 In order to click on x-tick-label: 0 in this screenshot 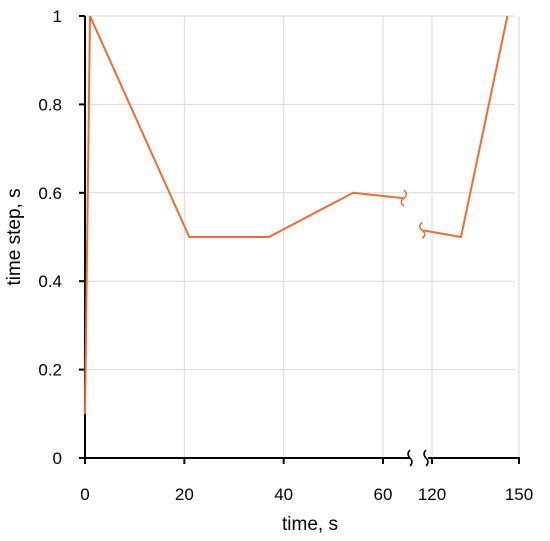, I will do `click(84, 494)`.